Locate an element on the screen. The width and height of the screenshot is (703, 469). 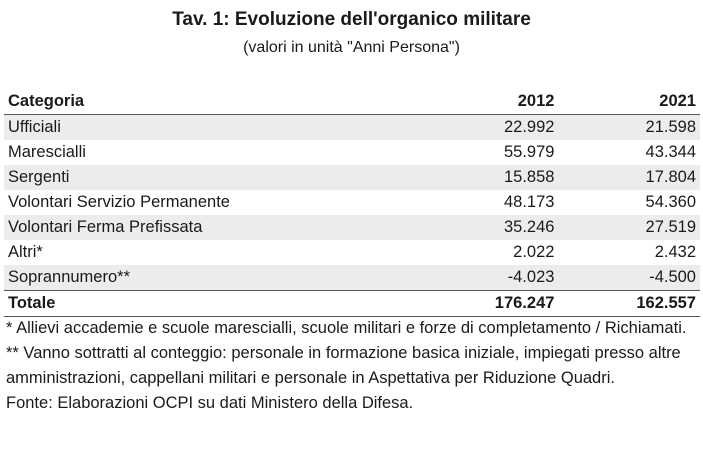
row-label: Sergenti is located at coordinates (210, 177).